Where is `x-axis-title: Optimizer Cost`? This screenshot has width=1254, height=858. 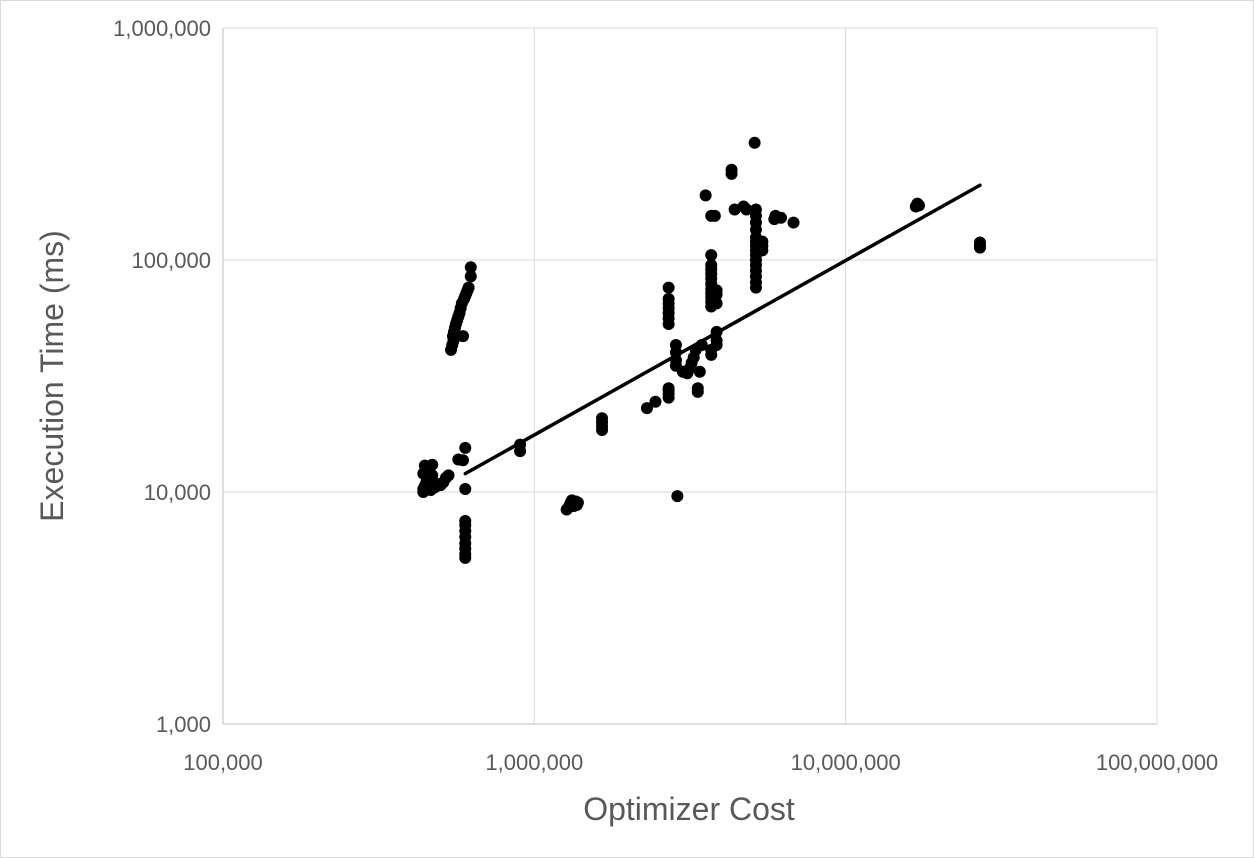
x-axis-title: Optimizer Cost is located at coordinates (689, 809).